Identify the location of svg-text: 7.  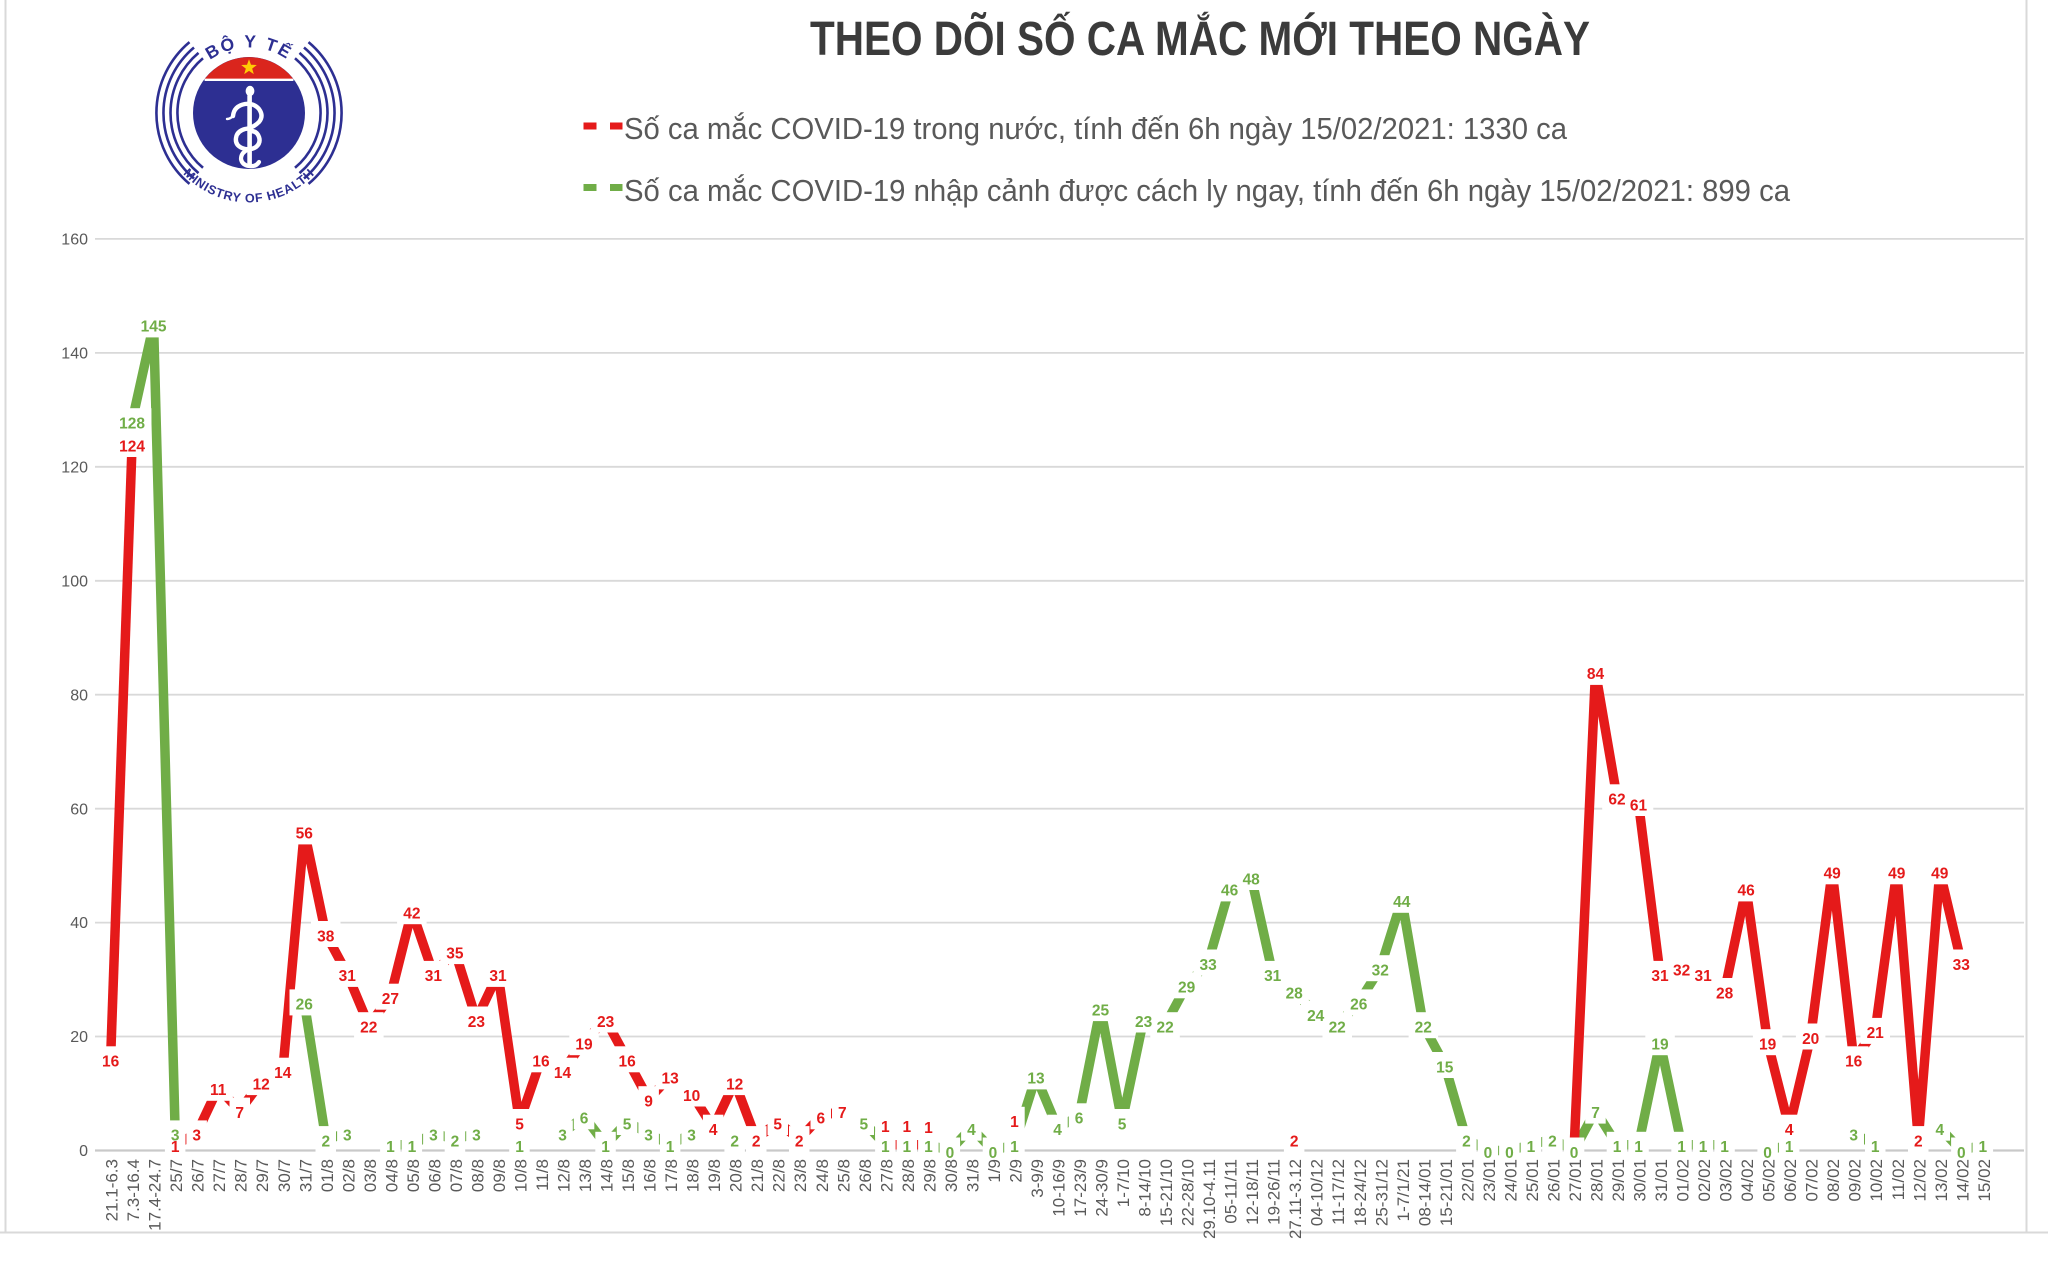
(239, 1113).